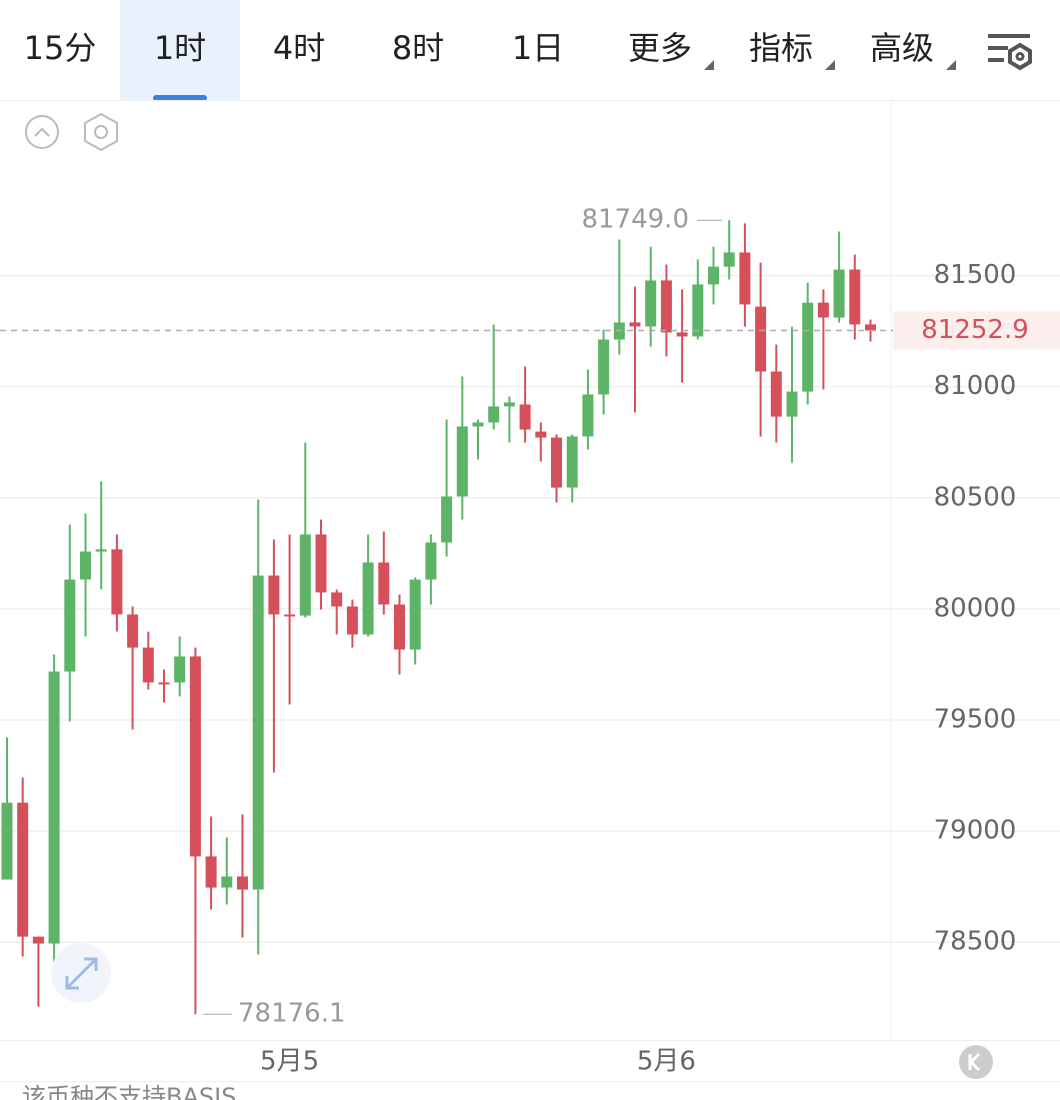 This screenshot has width=1060, height=1100. What do you see at coordinates (975, 831) in the screenshot?
I see `y-tick-label: 79000` at bounding box center [975, 831].